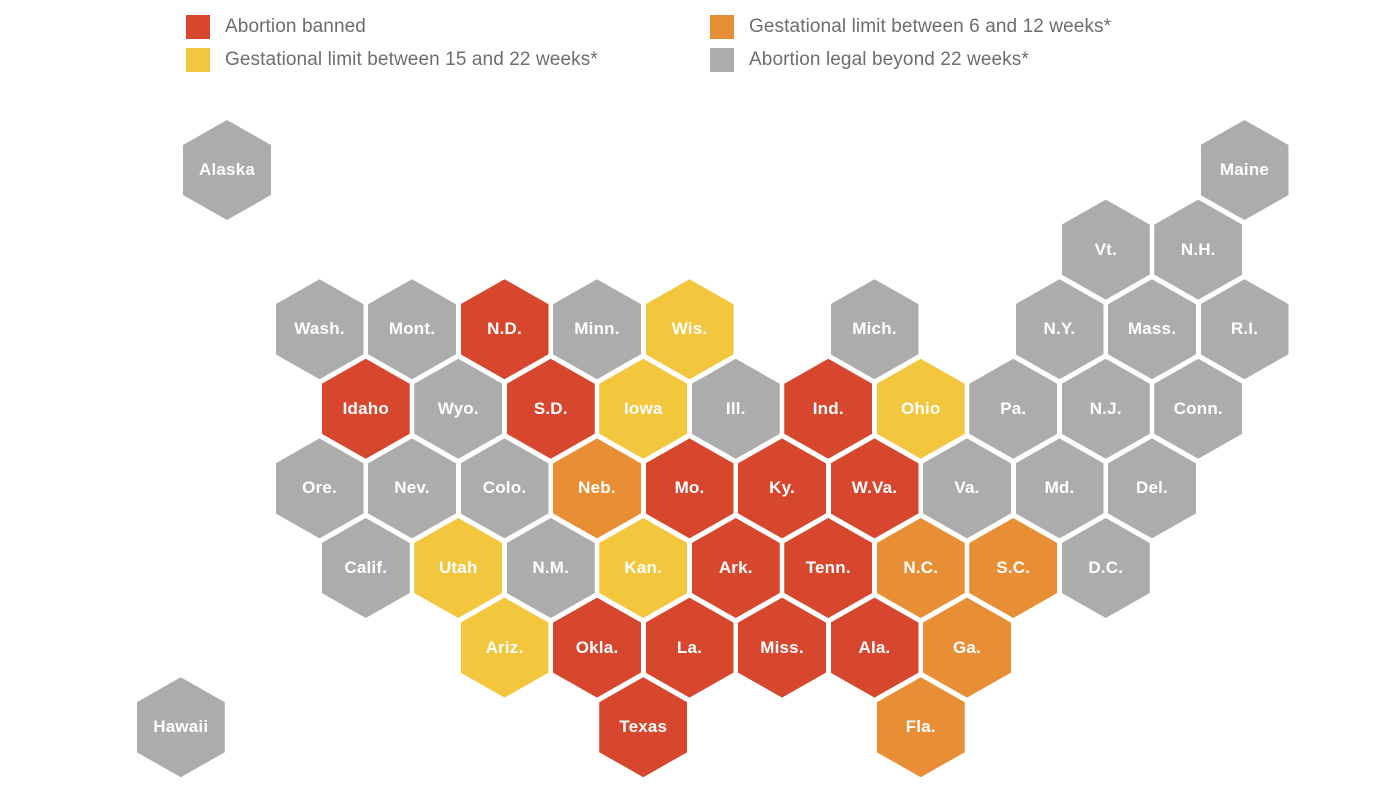 This screenshot has width=1400, height=786. I want to click on state-hex-ri: R.I., so click(1244, 329).